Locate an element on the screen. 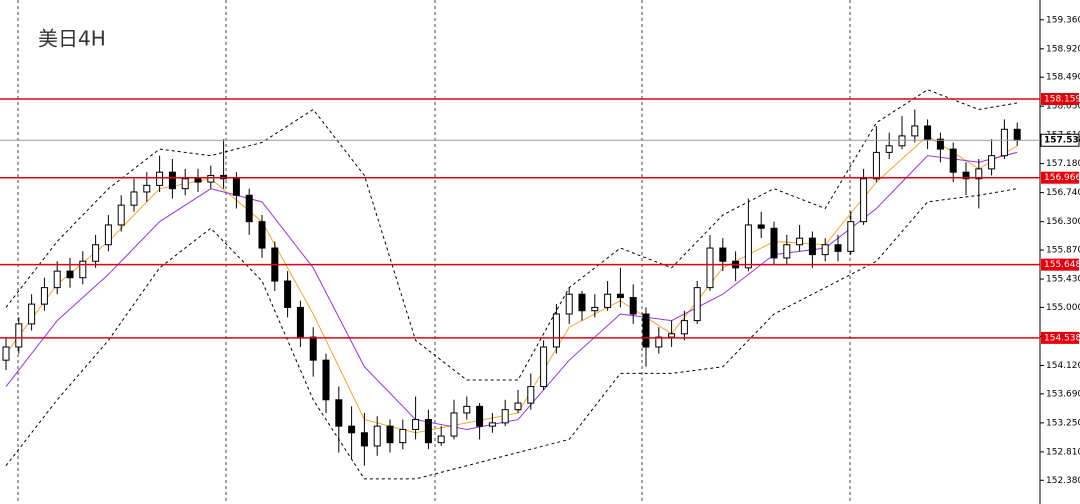 This screenshot has height=504, width=1080. last-price-box is located at coordinates (1060, 140).